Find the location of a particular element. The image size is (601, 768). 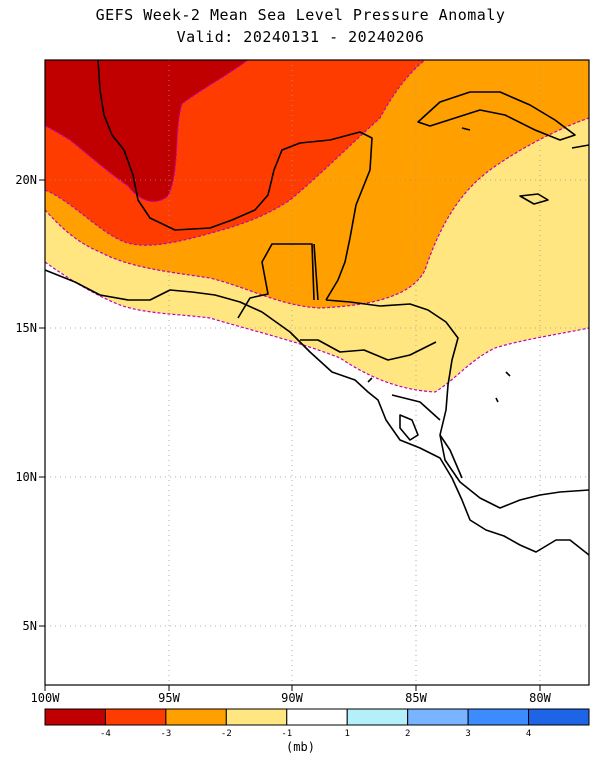

lake-nicaragua is located at coordinates (409, 427).